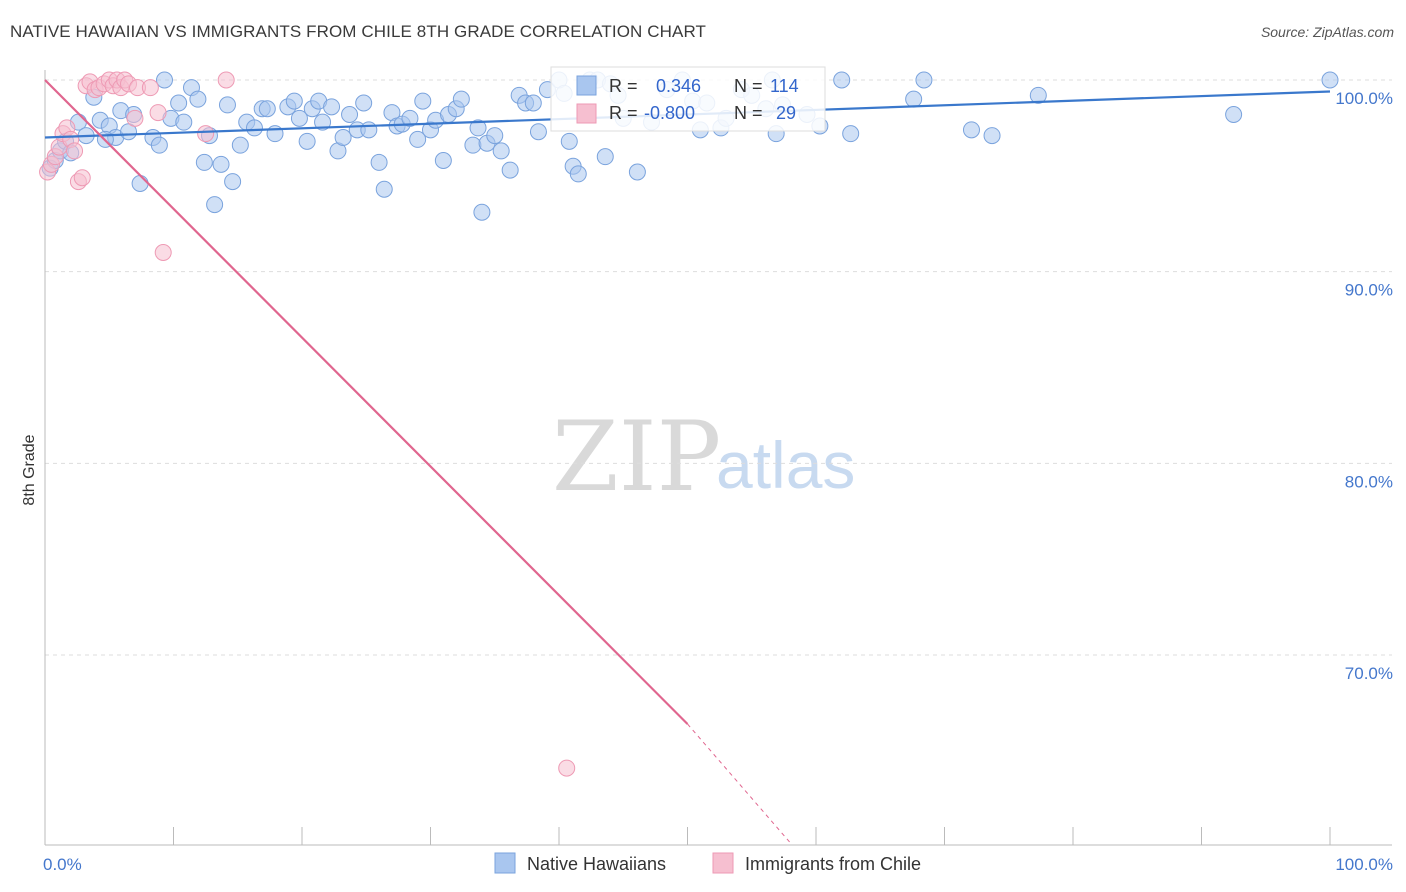 The width and height of the screenshot is (1406, 892). Describe the element at coordinates (596, 864) in the screenshot. I see `legend-native-hawaiians: Native Hawaiians` at that location.